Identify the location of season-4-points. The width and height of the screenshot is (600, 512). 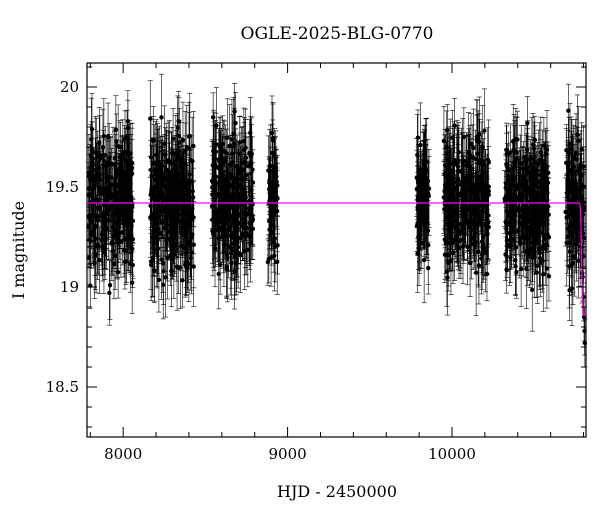
(273, 195).